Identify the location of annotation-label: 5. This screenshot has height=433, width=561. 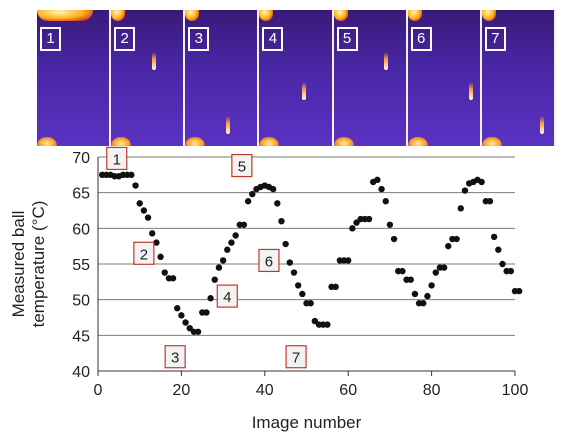
(242, 167).